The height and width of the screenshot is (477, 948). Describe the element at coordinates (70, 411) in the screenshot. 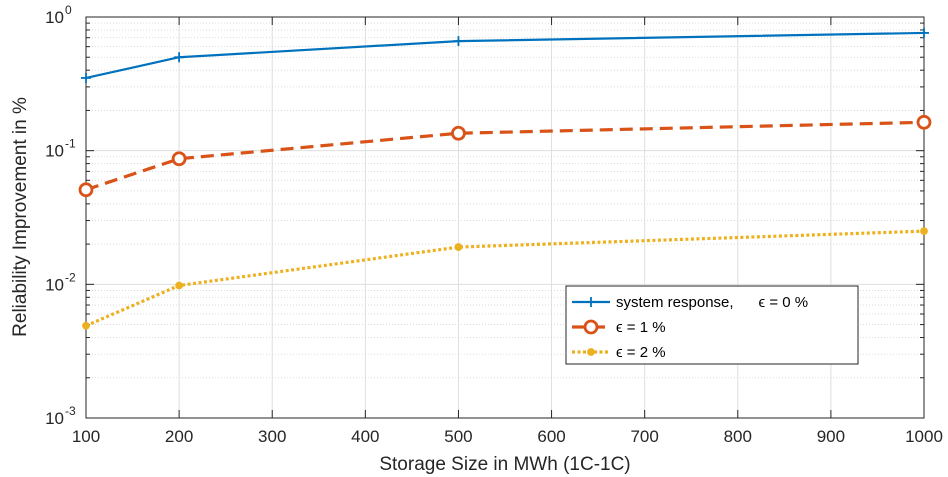

I see `y-tick-exponent: -3` at that location.